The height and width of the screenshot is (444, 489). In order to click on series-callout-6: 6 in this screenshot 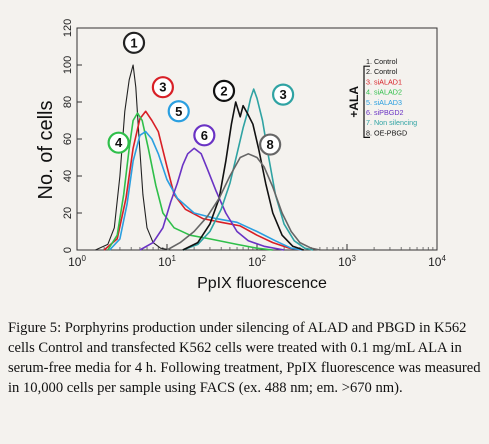, I will do `click(204, 135)`.